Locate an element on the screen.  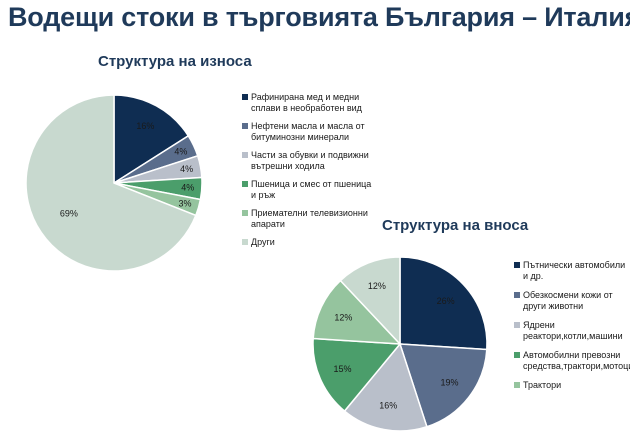
slice-data-label: 19% is located at coordinates (449, 382).